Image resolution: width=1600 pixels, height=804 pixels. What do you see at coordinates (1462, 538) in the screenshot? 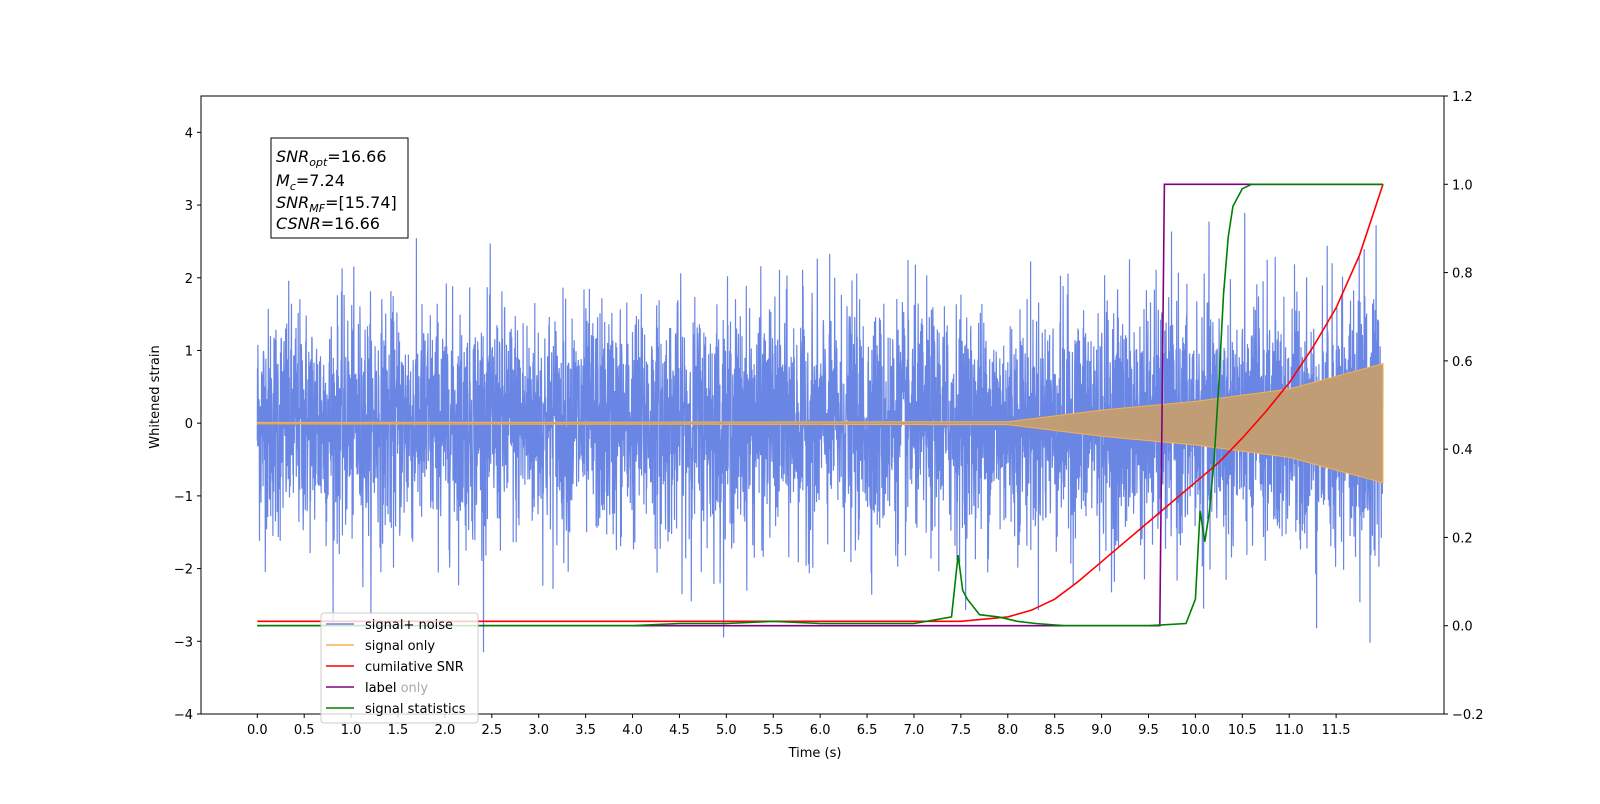
I see `y2-tick-label: 0.2` at bounding box center [1462, 538].